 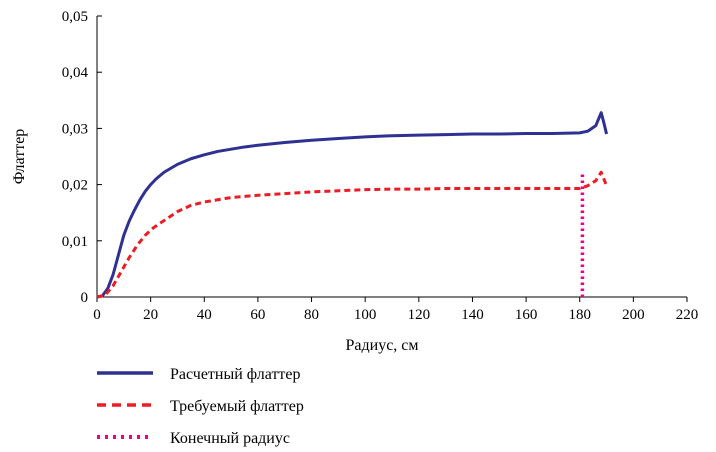 I want to click on x-tick-label: 140, so click(x=472, y=315).